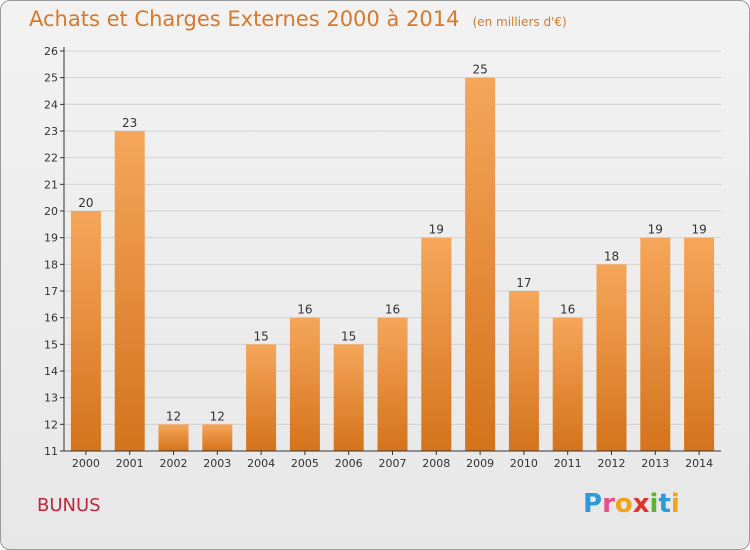 The height and width of the screenshot is (550, 750). What do you see at coordinates (51, 451) in the screenshot?
I see `y-tick-label: 11` at bounding box center [51, 451].